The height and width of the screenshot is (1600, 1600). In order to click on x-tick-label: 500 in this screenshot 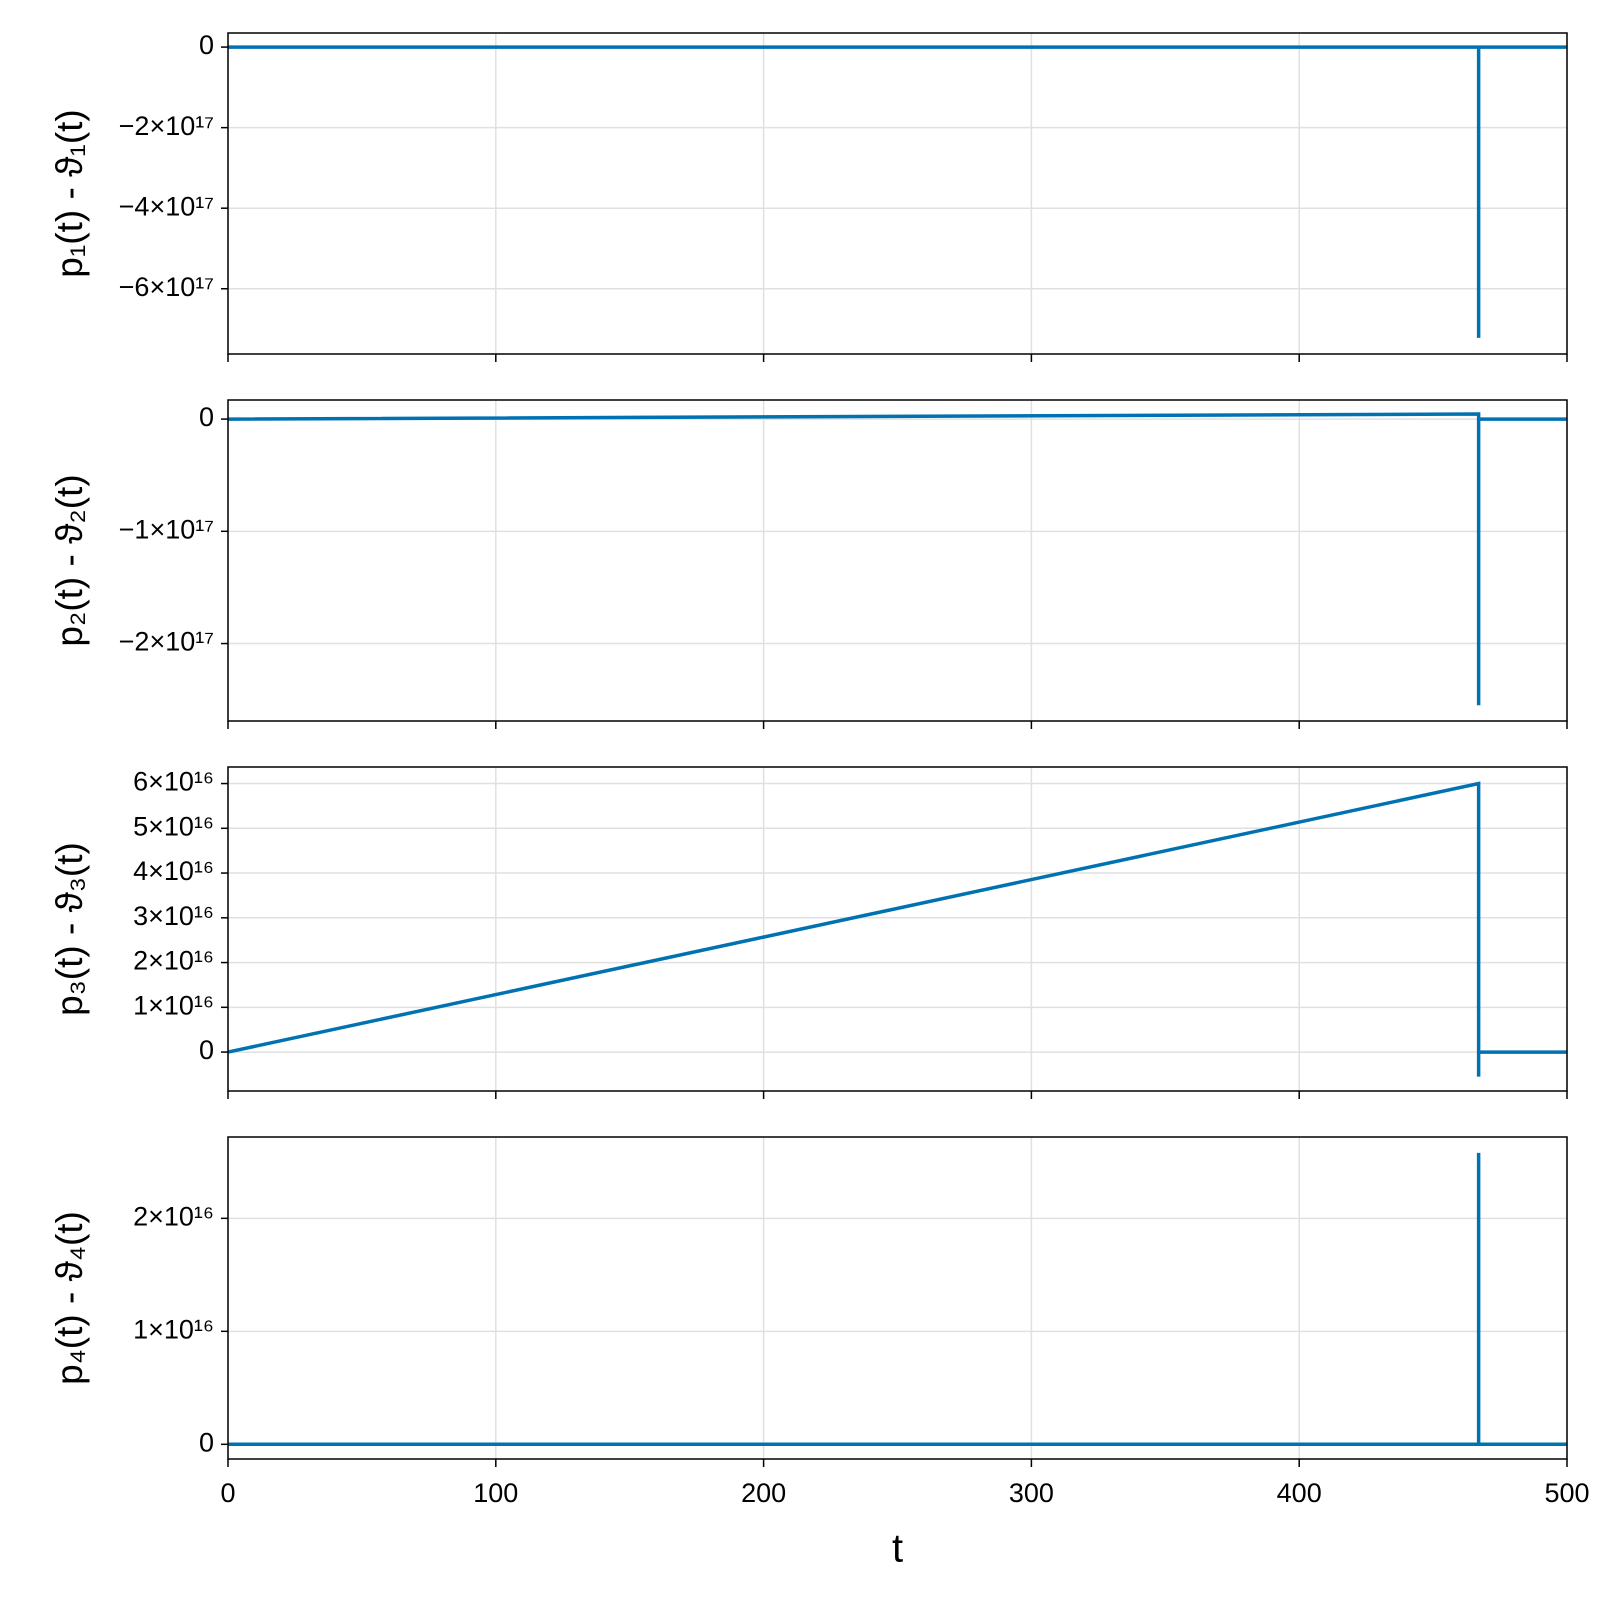, I will do `click(1566, 1493)`.